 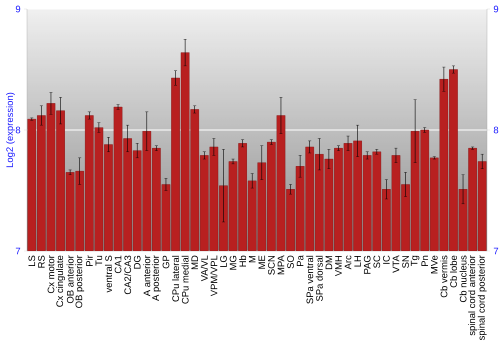 What do you see at coordinates (99, 261) in the screenshot?
I see `x-tick-label: Tu` at bounding box center [99, 261].